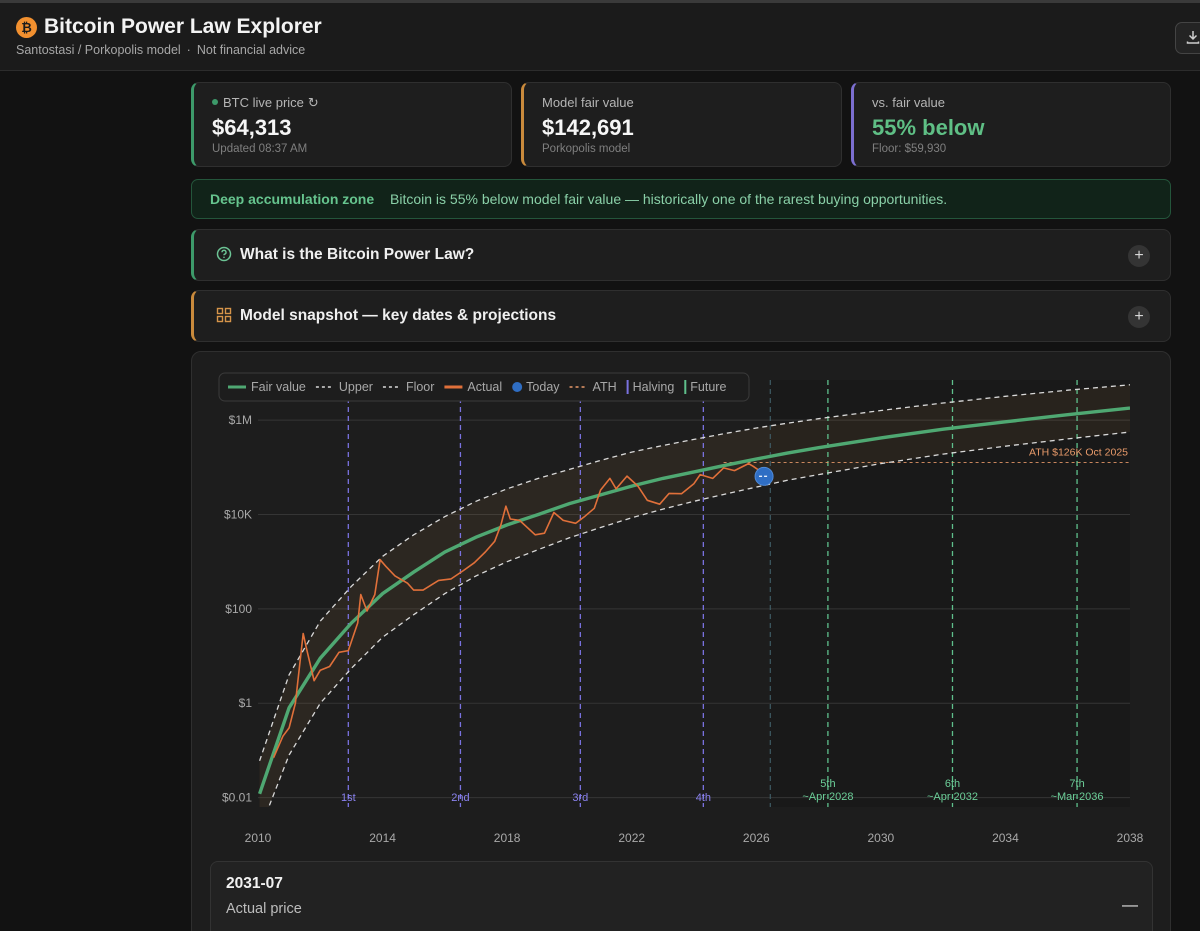 The height and width of the screenshot is (931, 1200). What do you see at coordinates (238, 609) in the screenshot?
I see `y-tick-label: $100` at bounding box center [238, 609].